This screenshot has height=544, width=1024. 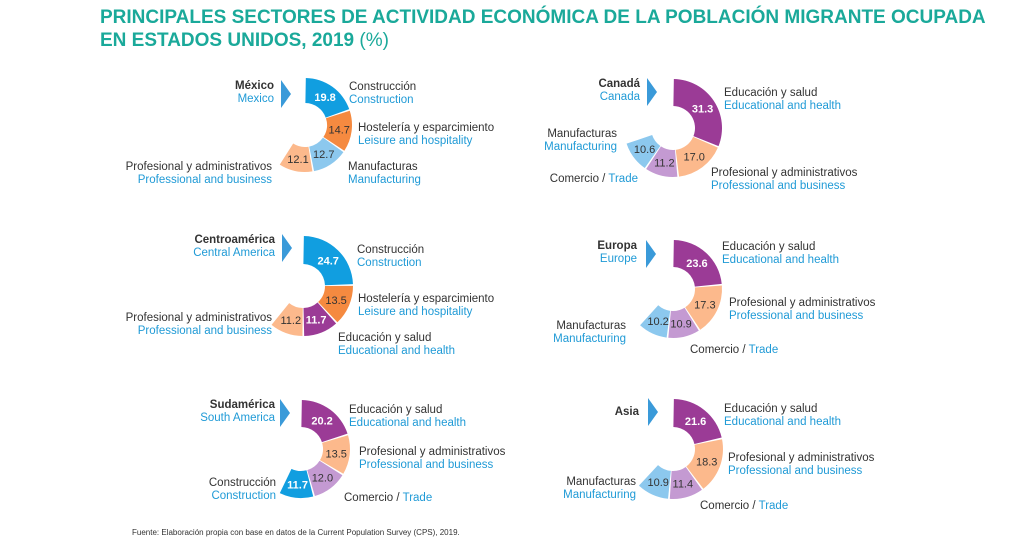 I want to click on value-label: 21.6, so click(x=695, y=422).